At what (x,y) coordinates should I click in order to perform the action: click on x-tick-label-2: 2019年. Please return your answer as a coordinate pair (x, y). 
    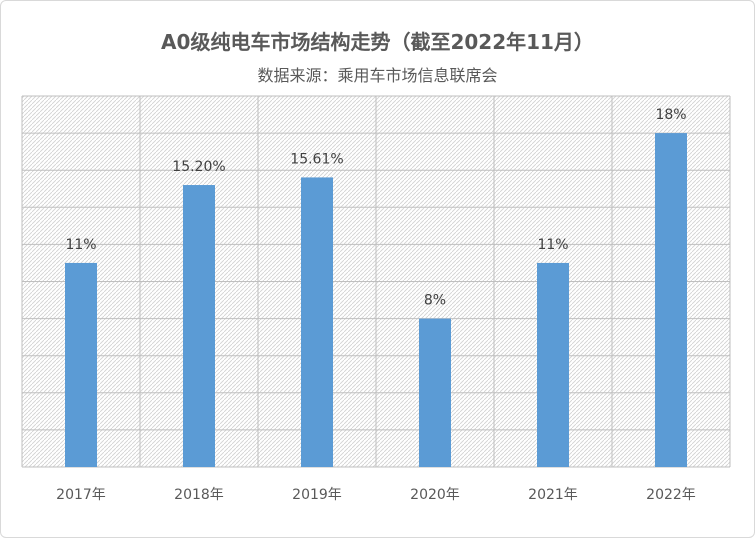
    Looking at the image, I should click on (317, 495).